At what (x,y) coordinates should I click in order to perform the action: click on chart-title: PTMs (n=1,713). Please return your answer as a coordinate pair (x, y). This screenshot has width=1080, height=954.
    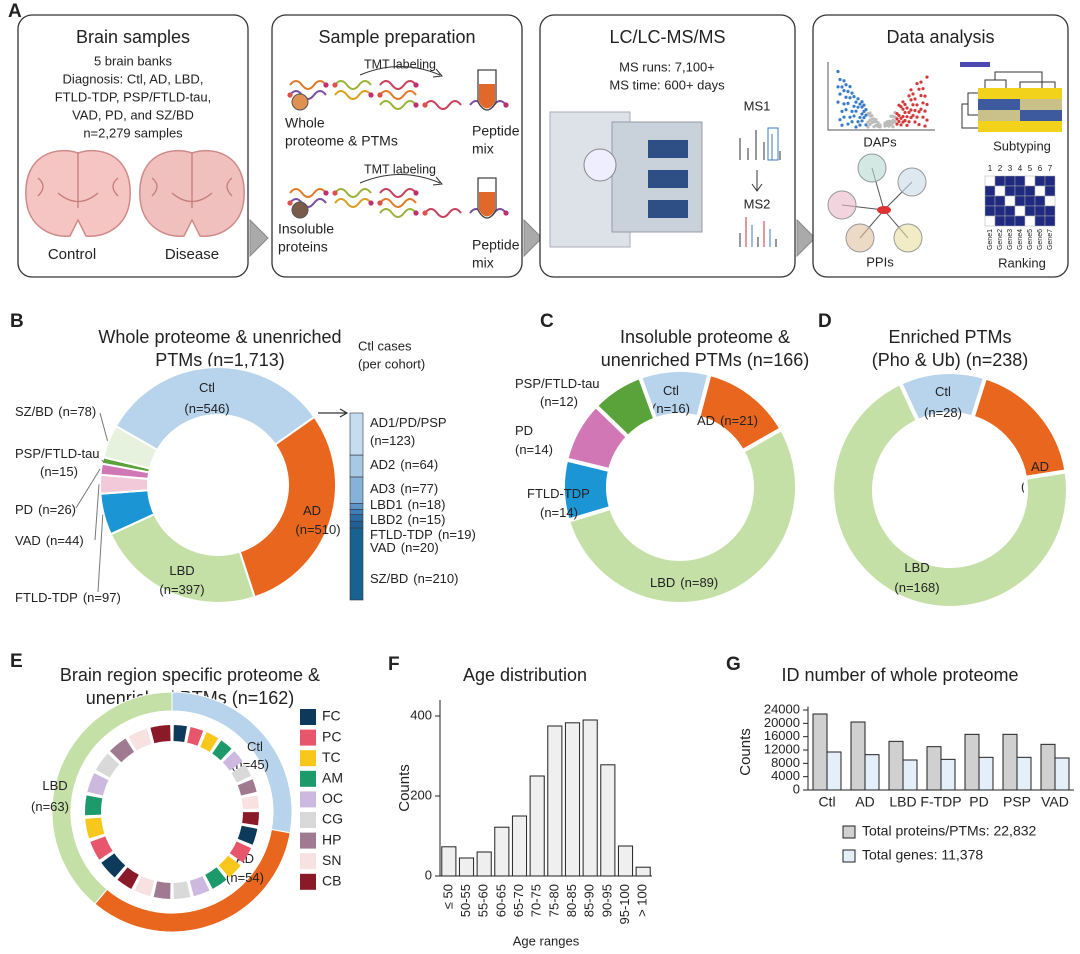
    Looking at the image, I should click on (220, 360).